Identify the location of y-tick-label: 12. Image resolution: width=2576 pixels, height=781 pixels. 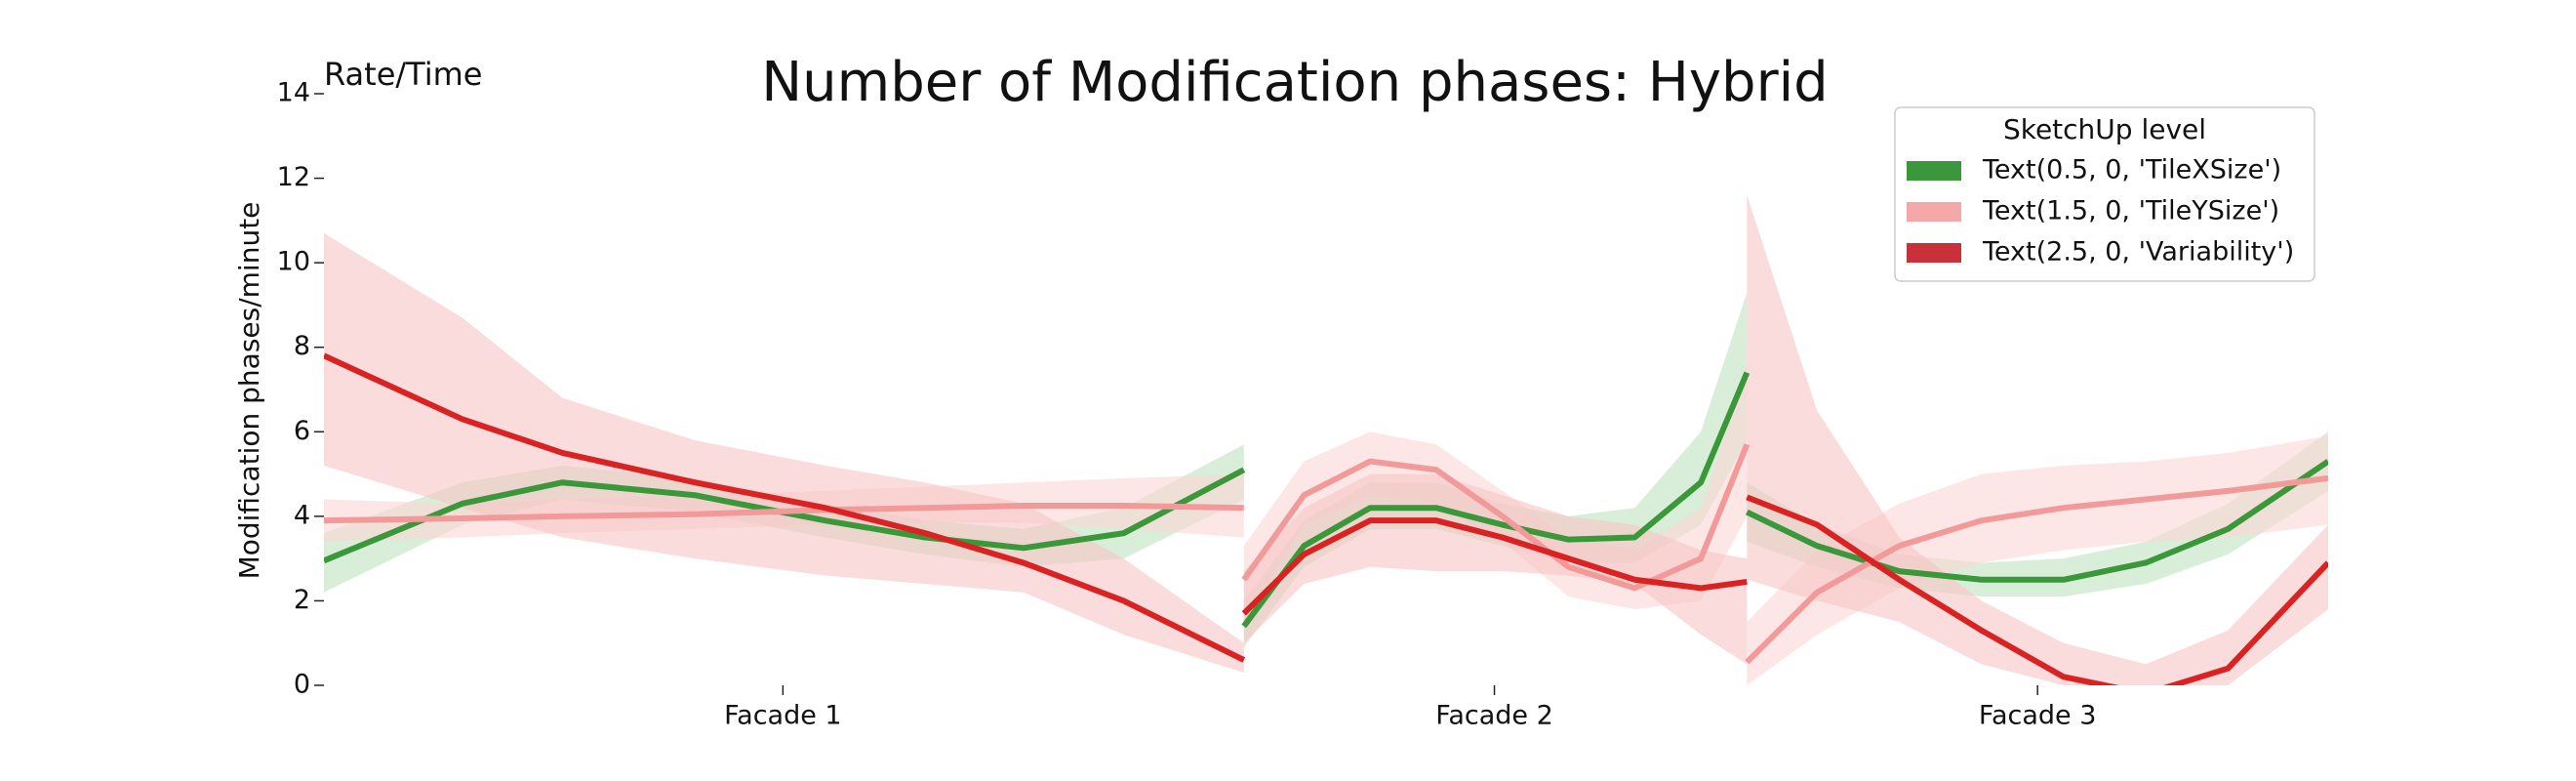
(293, 177).